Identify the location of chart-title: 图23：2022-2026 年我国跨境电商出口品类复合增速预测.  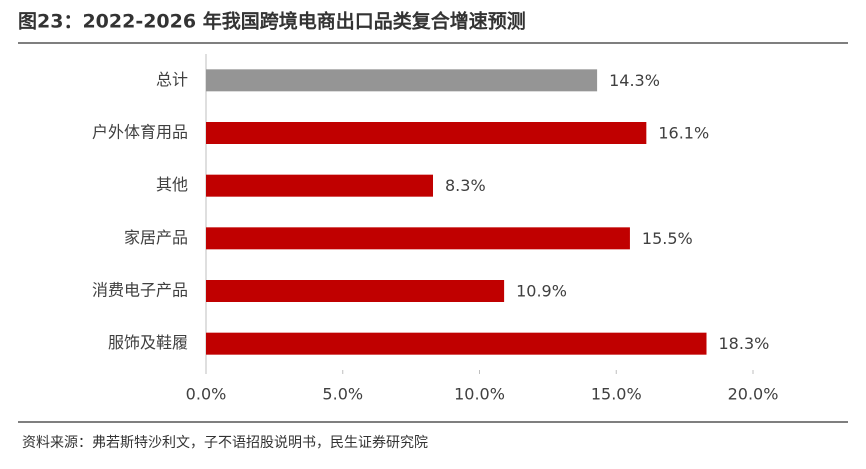
(272, 21).